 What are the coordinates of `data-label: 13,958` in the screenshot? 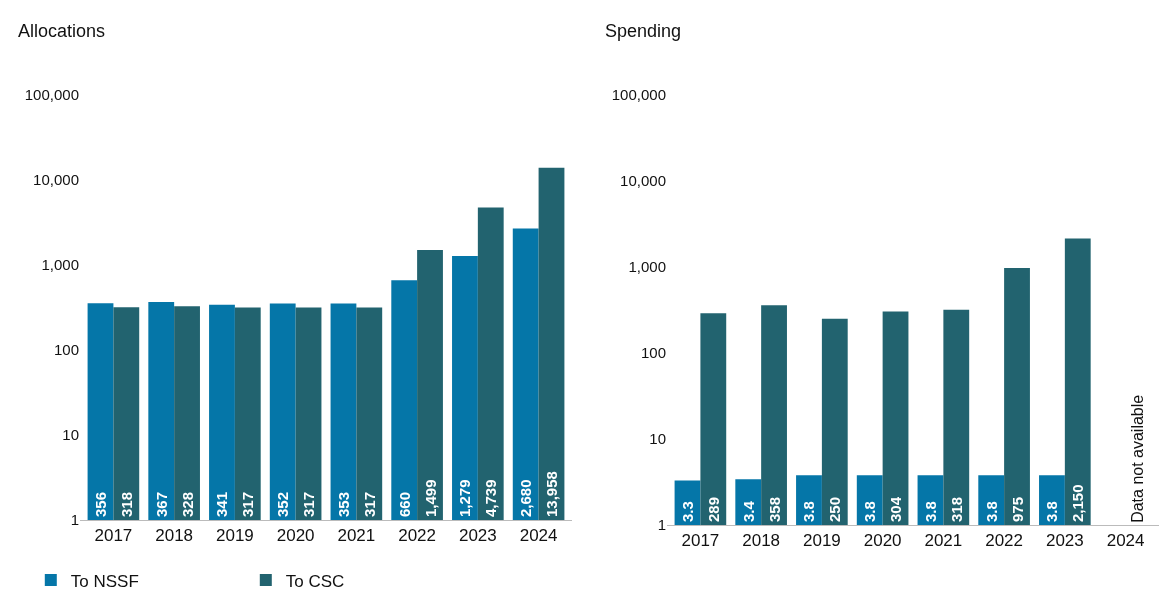 It's located at (551, 494).